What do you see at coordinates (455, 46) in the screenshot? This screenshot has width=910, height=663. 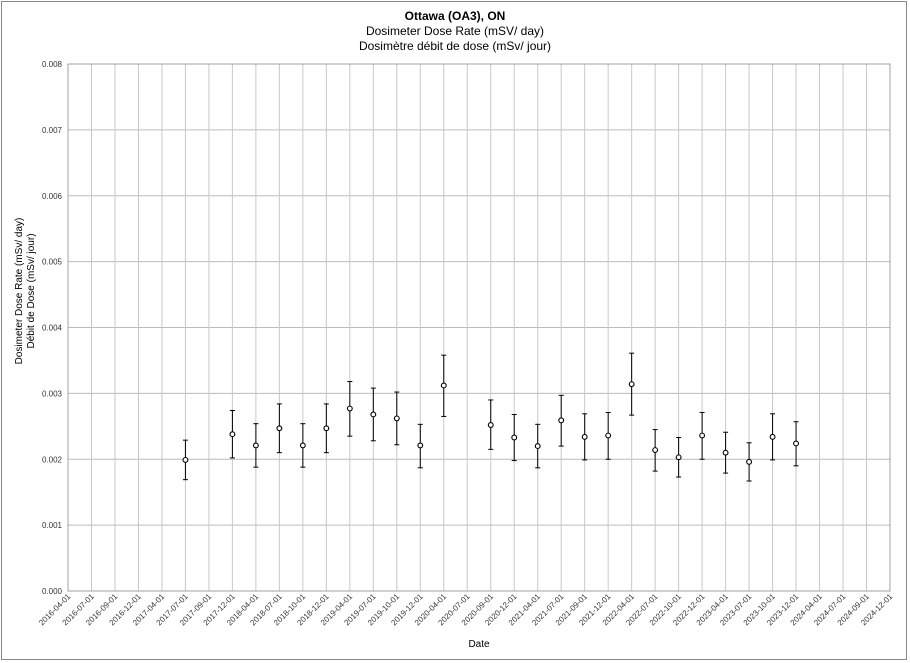 I see `chart-subtitle-fr: Dosimètre débit de dose (mSv/ jour)` at bounding box center [455, 46].